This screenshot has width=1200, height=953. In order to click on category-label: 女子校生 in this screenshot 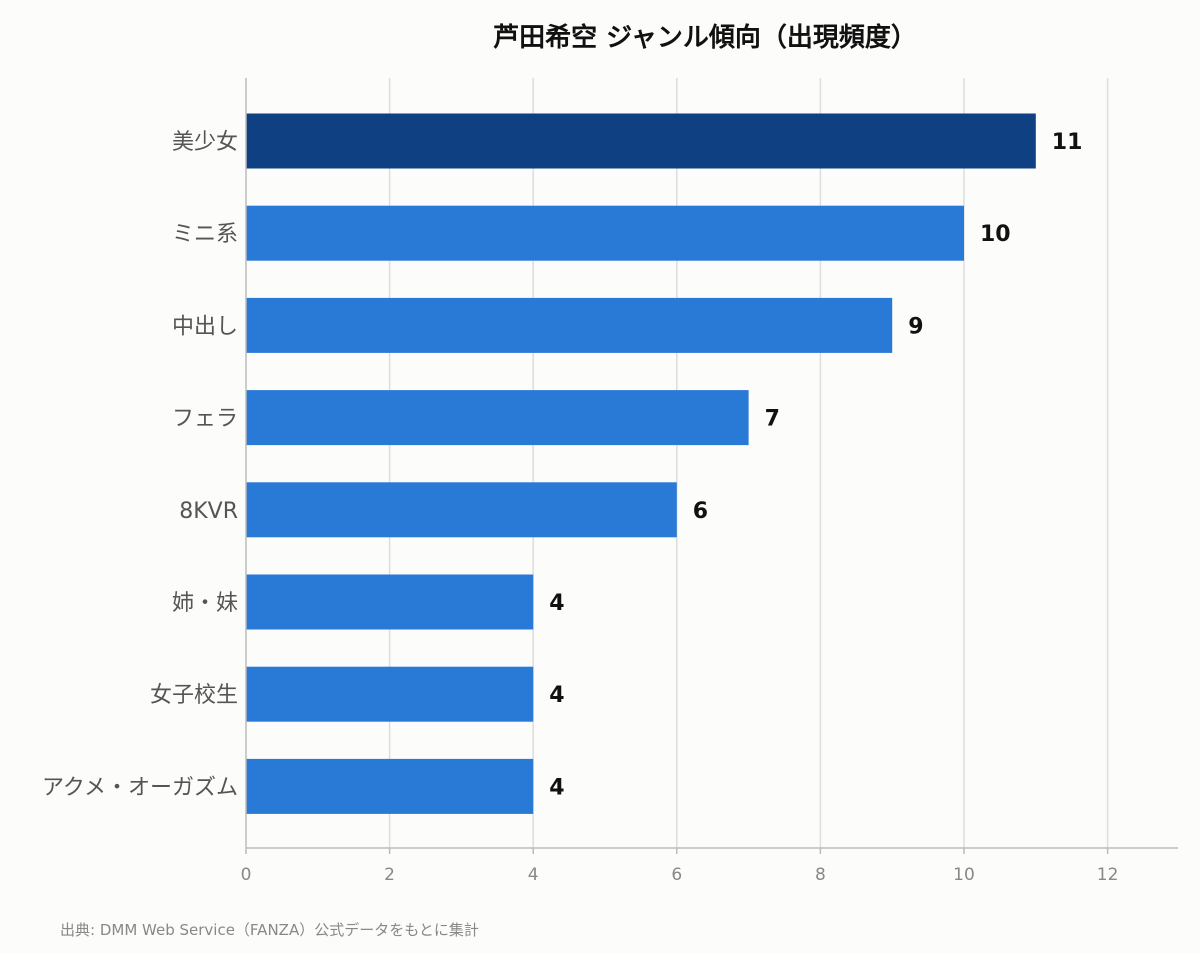, I will do `click(194, 695)`.